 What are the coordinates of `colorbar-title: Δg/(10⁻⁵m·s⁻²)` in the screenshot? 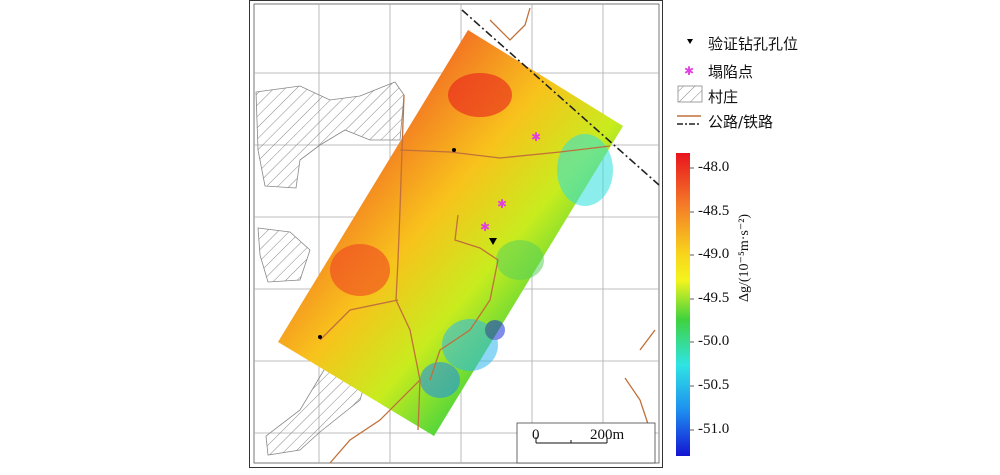 It's located at (744, 257).